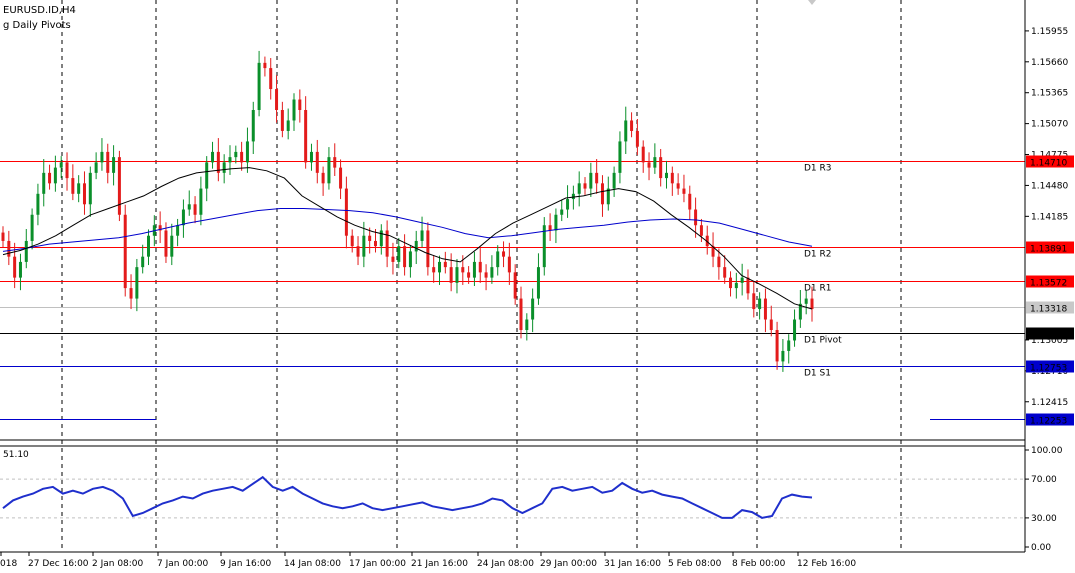  What do you see at coordinates (1050, 419) in the screenshot?
I see `previous-level-tag` at bounding box center [1050, 419].